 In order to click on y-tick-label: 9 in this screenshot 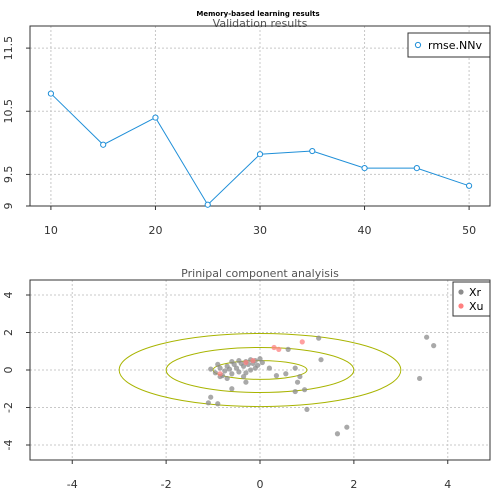, I will do `click(8, 206)`.